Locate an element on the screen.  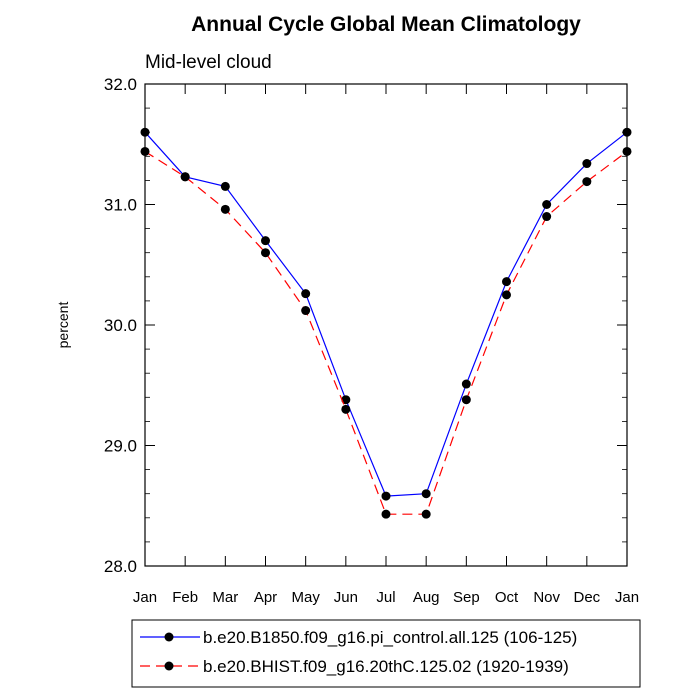
chart-subtitle: Mid-level cloud is located at coordinates (208, 62).